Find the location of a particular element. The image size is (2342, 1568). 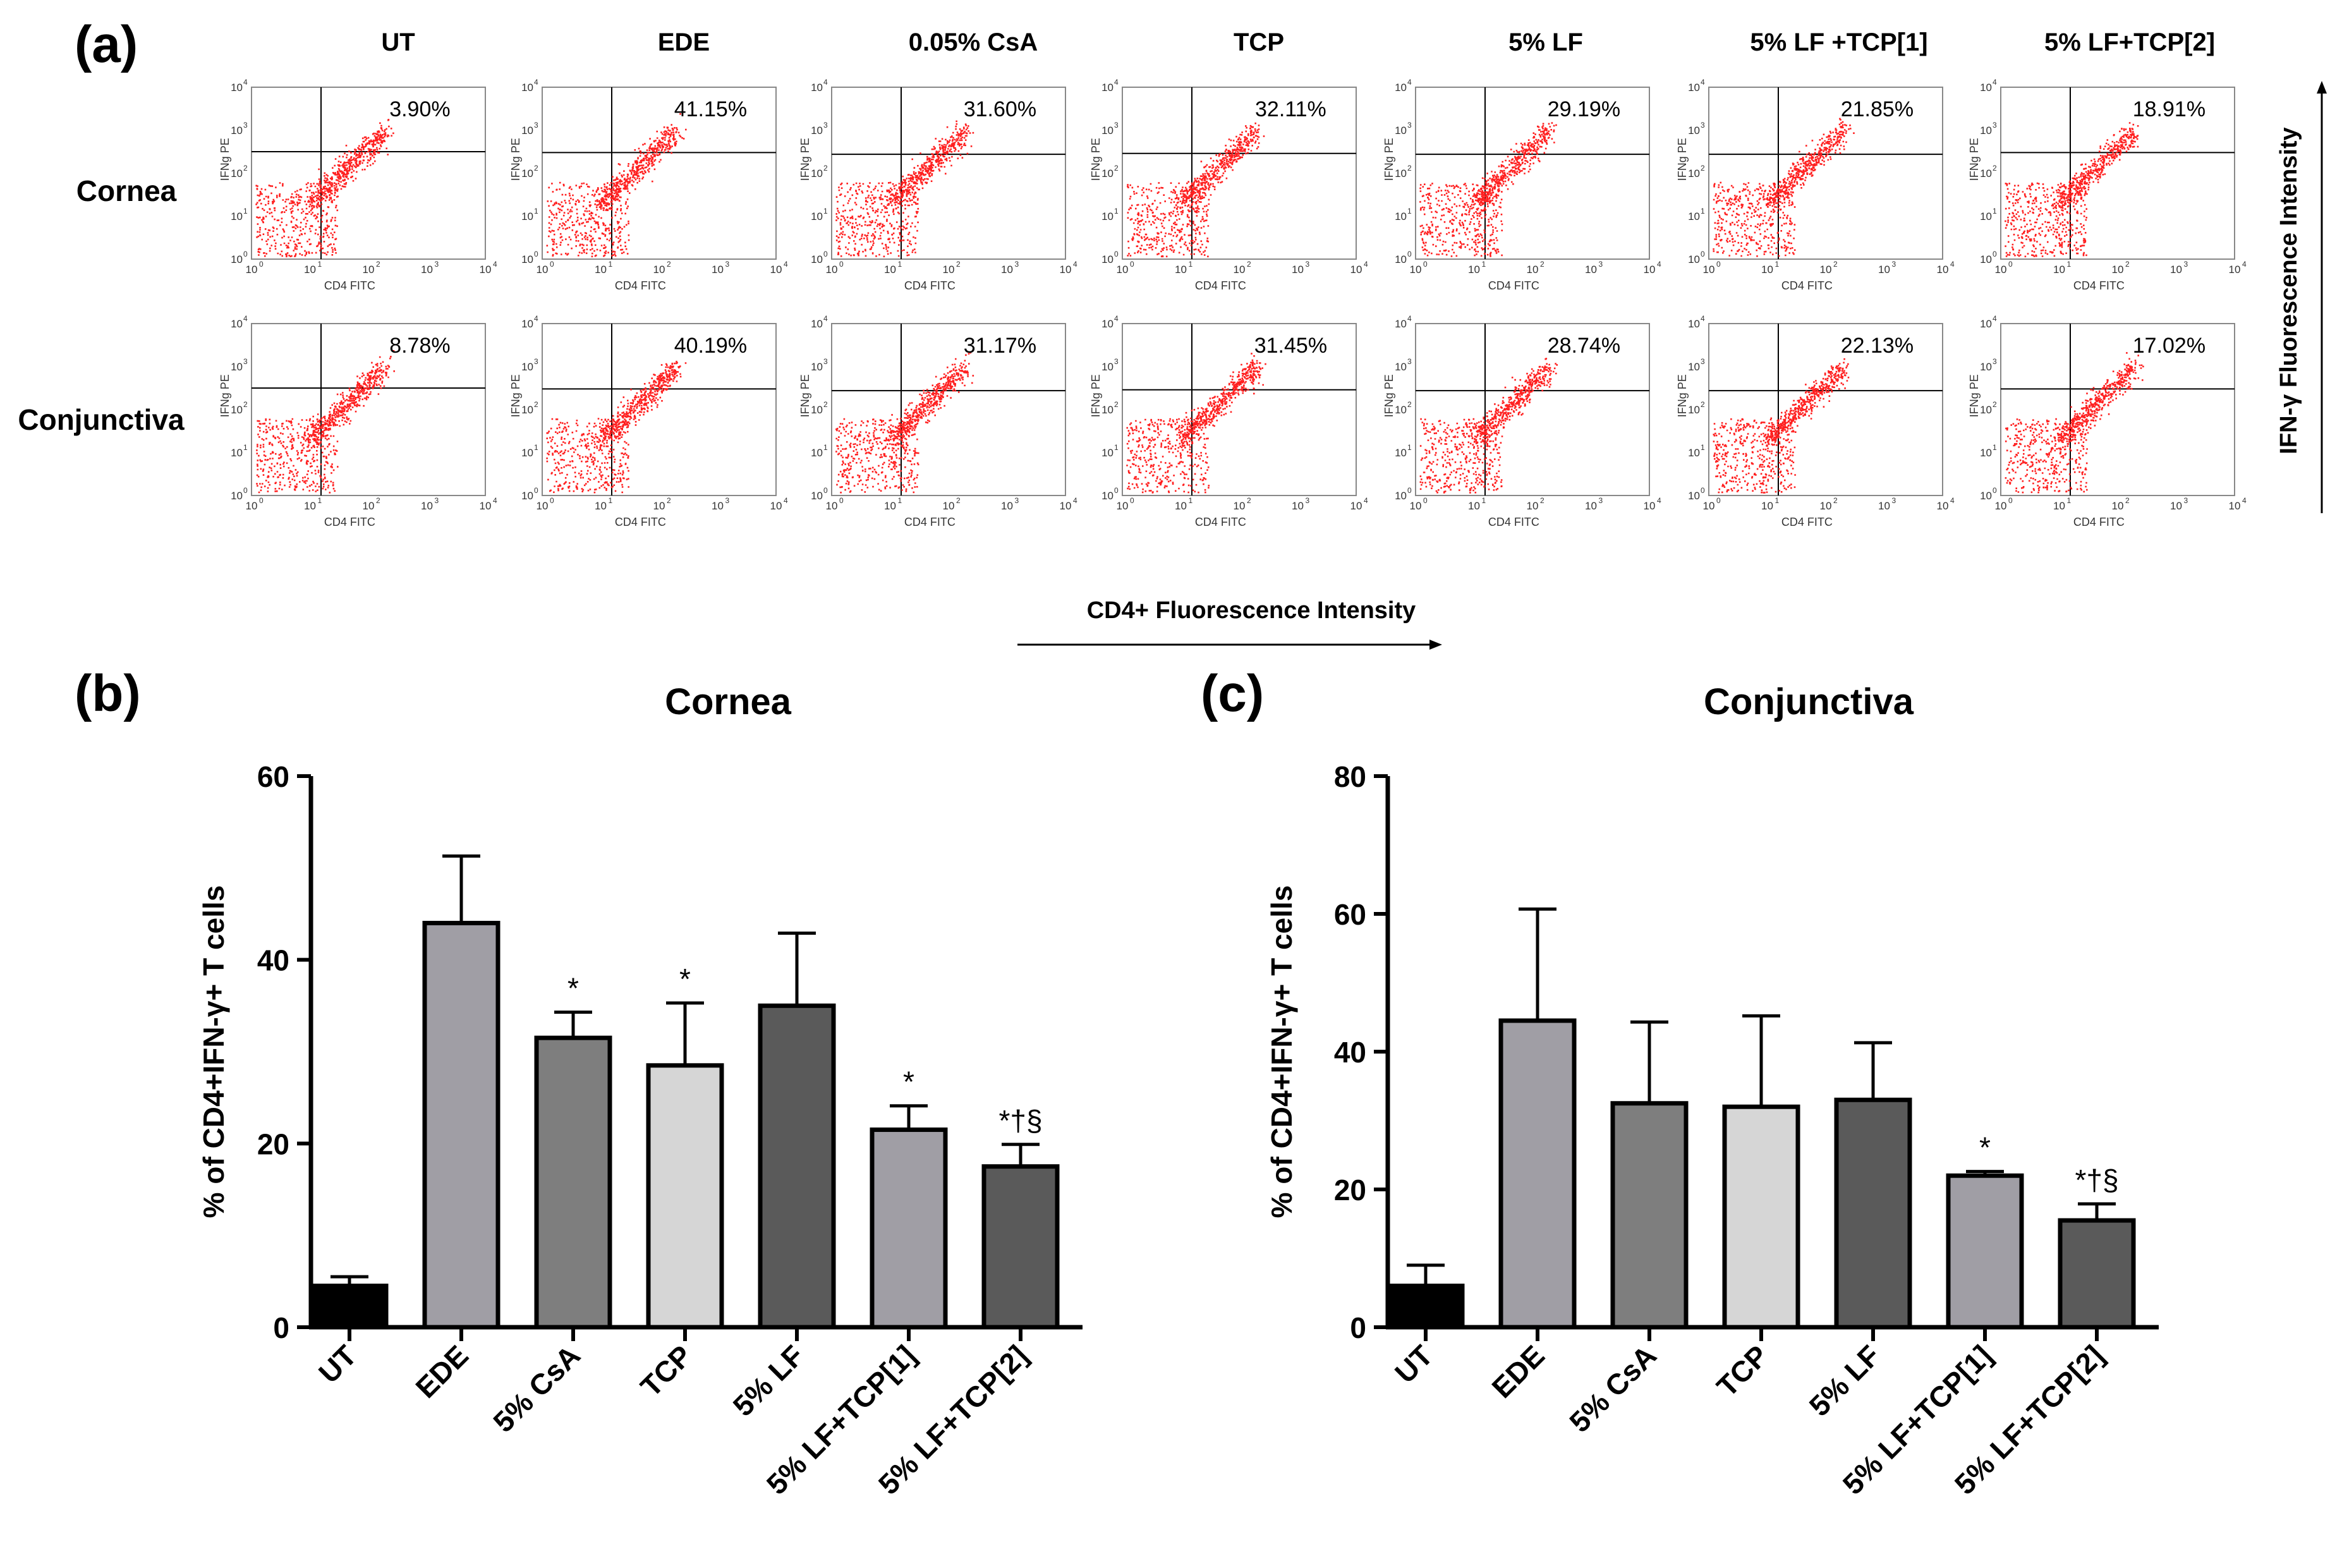

flow-percentage-label: 3.90% is located at coordinates (420, 109).